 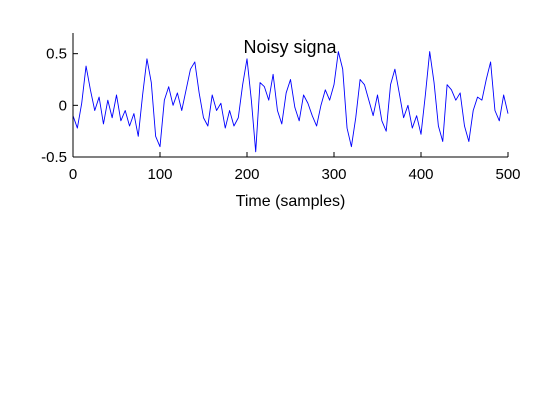 What do you see at coordinates (159, 174) in the screenshot?
I see `x-tick-label: 100` at bounding box center [159, 174].